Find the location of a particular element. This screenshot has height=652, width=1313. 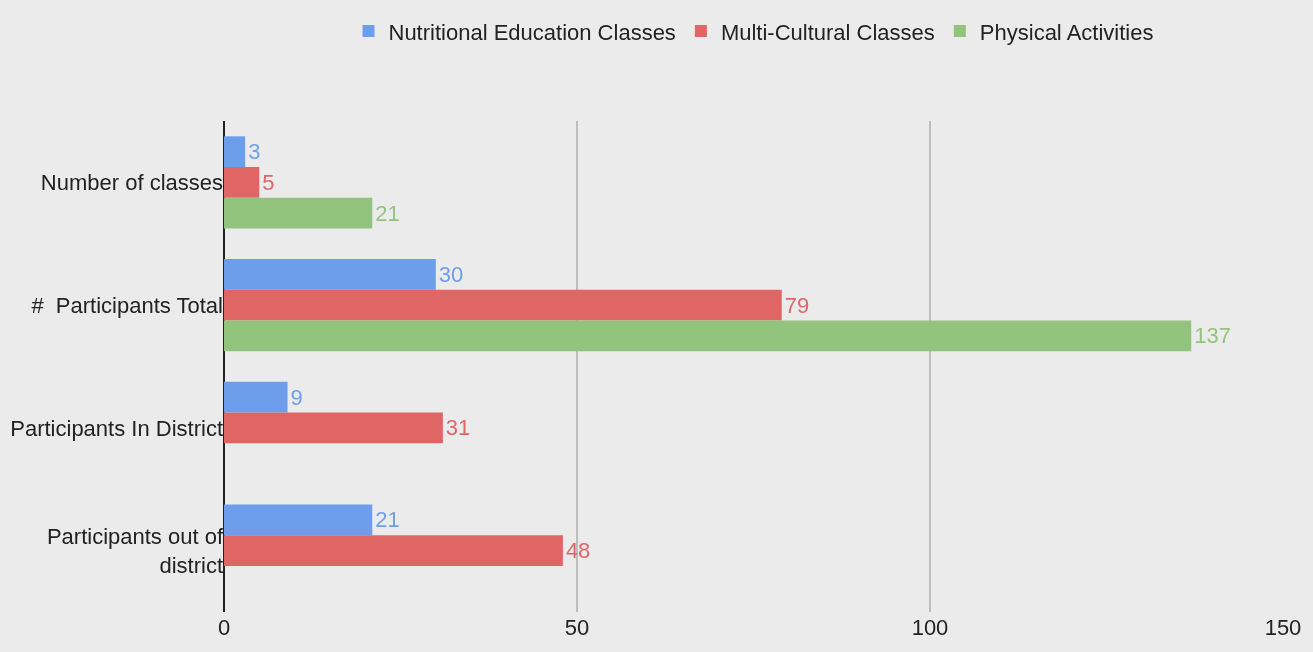

data-label: 5 is located at coordinates (268, 182).